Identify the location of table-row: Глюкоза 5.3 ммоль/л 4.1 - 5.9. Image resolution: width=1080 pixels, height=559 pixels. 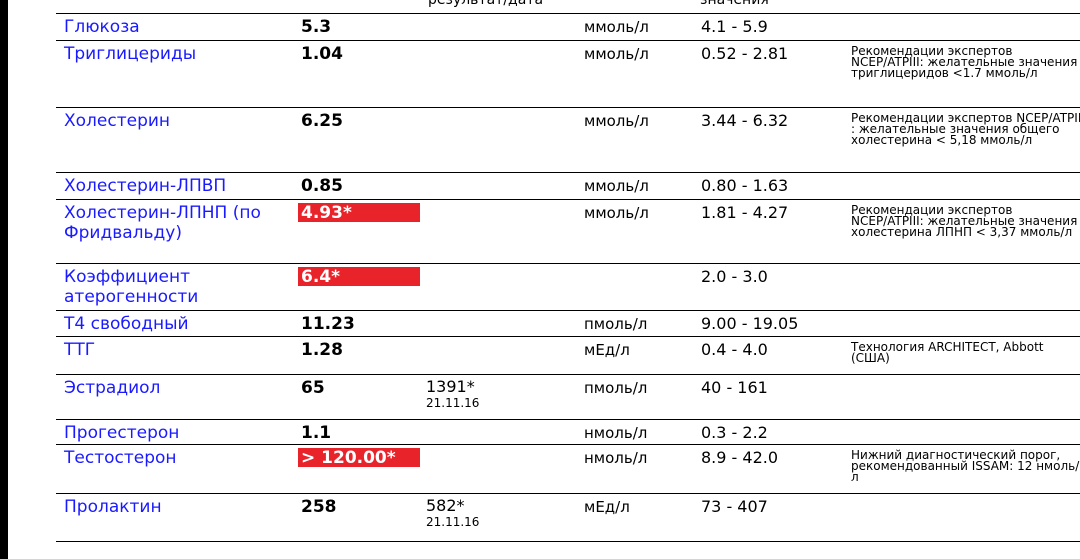
(568, 26).